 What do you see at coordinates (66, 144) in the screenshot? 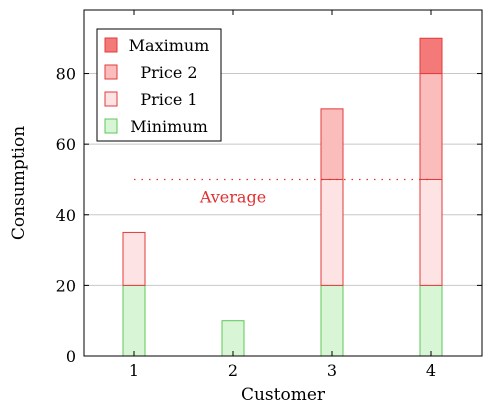
I see `y-tick-label: 60` at bounding box center [66, 144].